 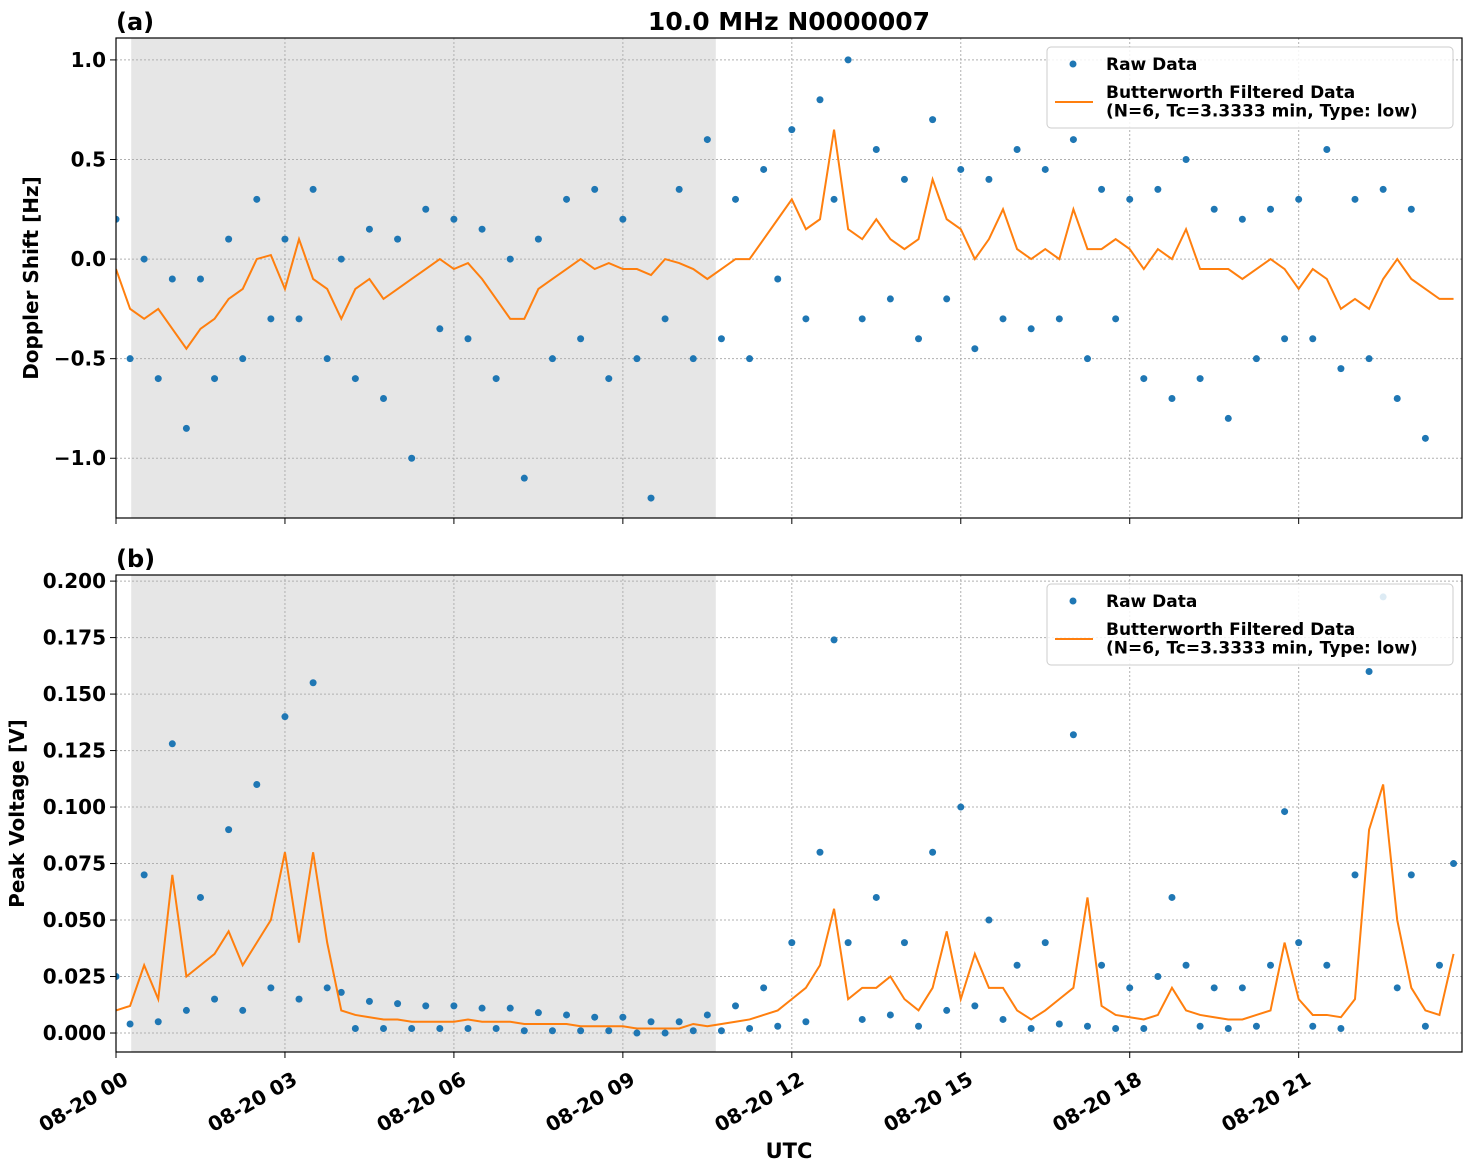 I want to click on chart-title: 10.0 MHz N0000007, so click(x=789, y=21).